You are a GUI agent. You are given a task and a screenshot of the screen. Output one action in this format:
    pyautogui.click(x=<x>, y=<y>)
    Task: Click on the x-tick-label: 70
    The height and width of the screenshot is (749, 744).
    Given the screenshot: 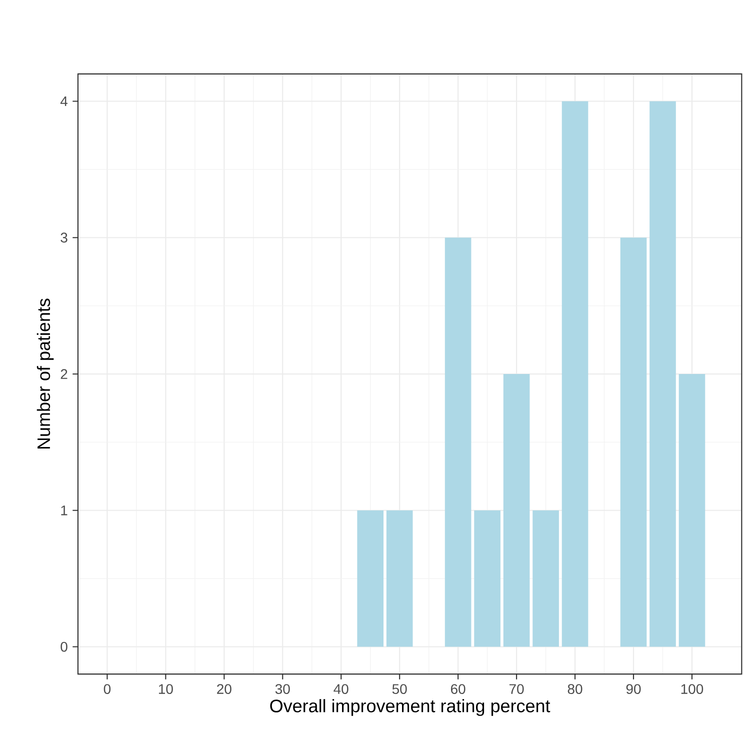 What is the action you would take?
    pyautogui.click(x=517, y=689)
    